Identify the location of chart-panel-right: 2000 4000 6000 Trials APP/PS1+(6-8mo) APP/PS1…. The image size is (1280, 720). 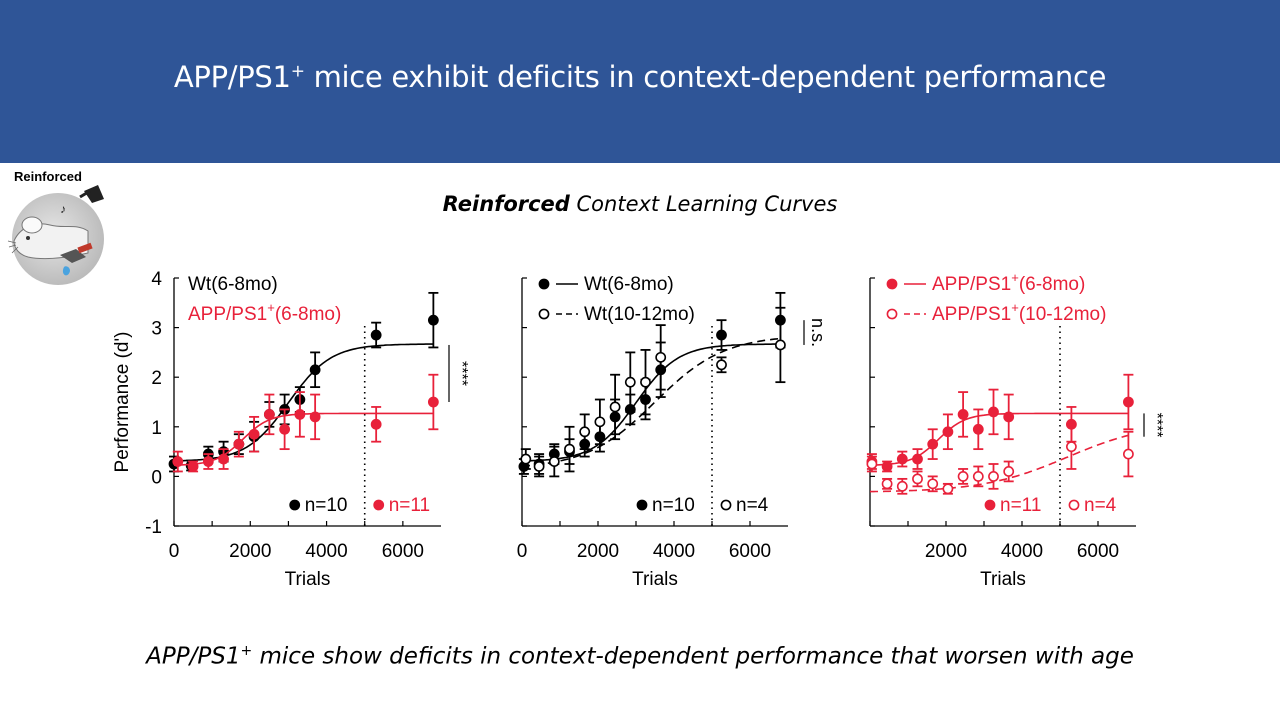
(1015, 430).